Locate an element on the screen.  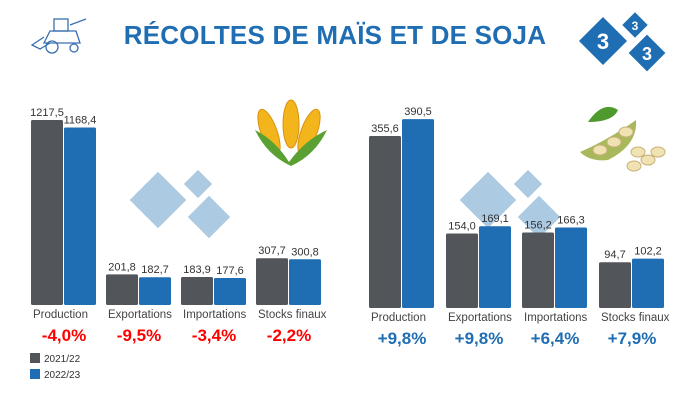
change-percent: +7,9% is located at coordinates (632, 338).